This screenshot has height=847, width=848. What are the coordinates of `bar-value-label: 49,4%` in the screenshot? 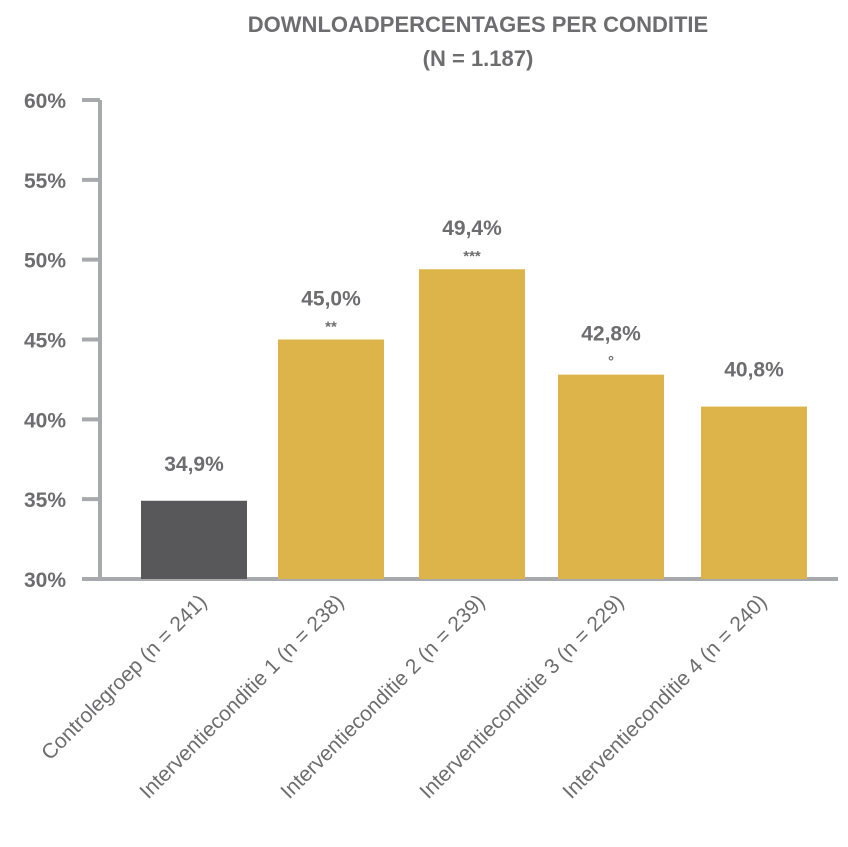 It's located at (472, 228).